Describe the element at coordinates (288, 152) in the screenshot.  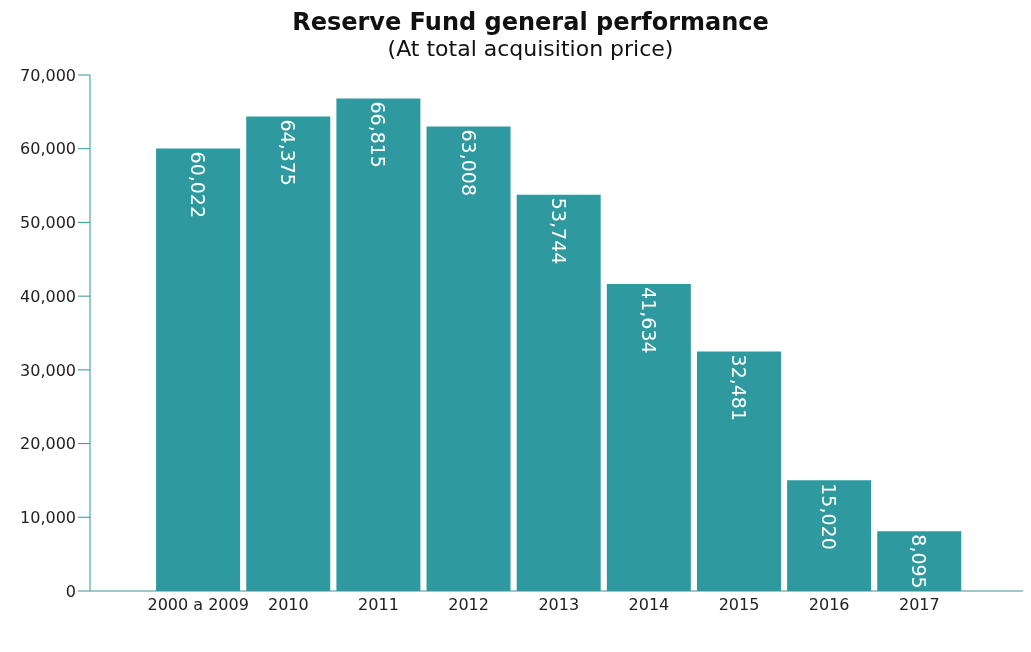
I see `data-label: 64,375` at that location.